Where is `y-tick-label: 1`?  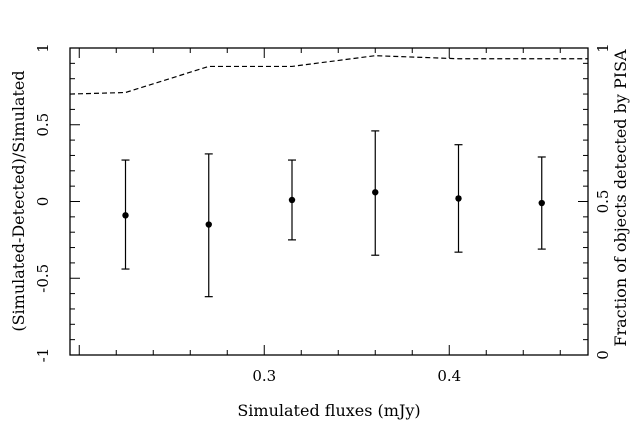
y-tick-label: 1 is located at coordinates (43, 48).